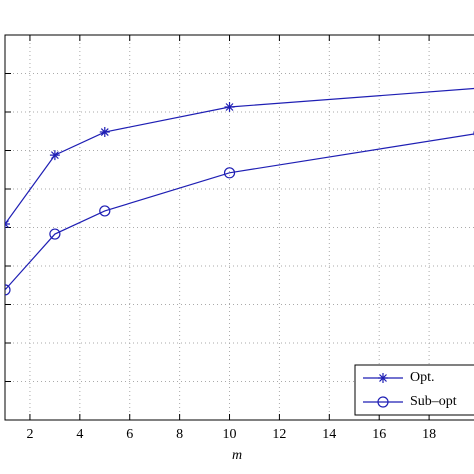  I want to click on x-tick-label: 12, so click(279, 434).